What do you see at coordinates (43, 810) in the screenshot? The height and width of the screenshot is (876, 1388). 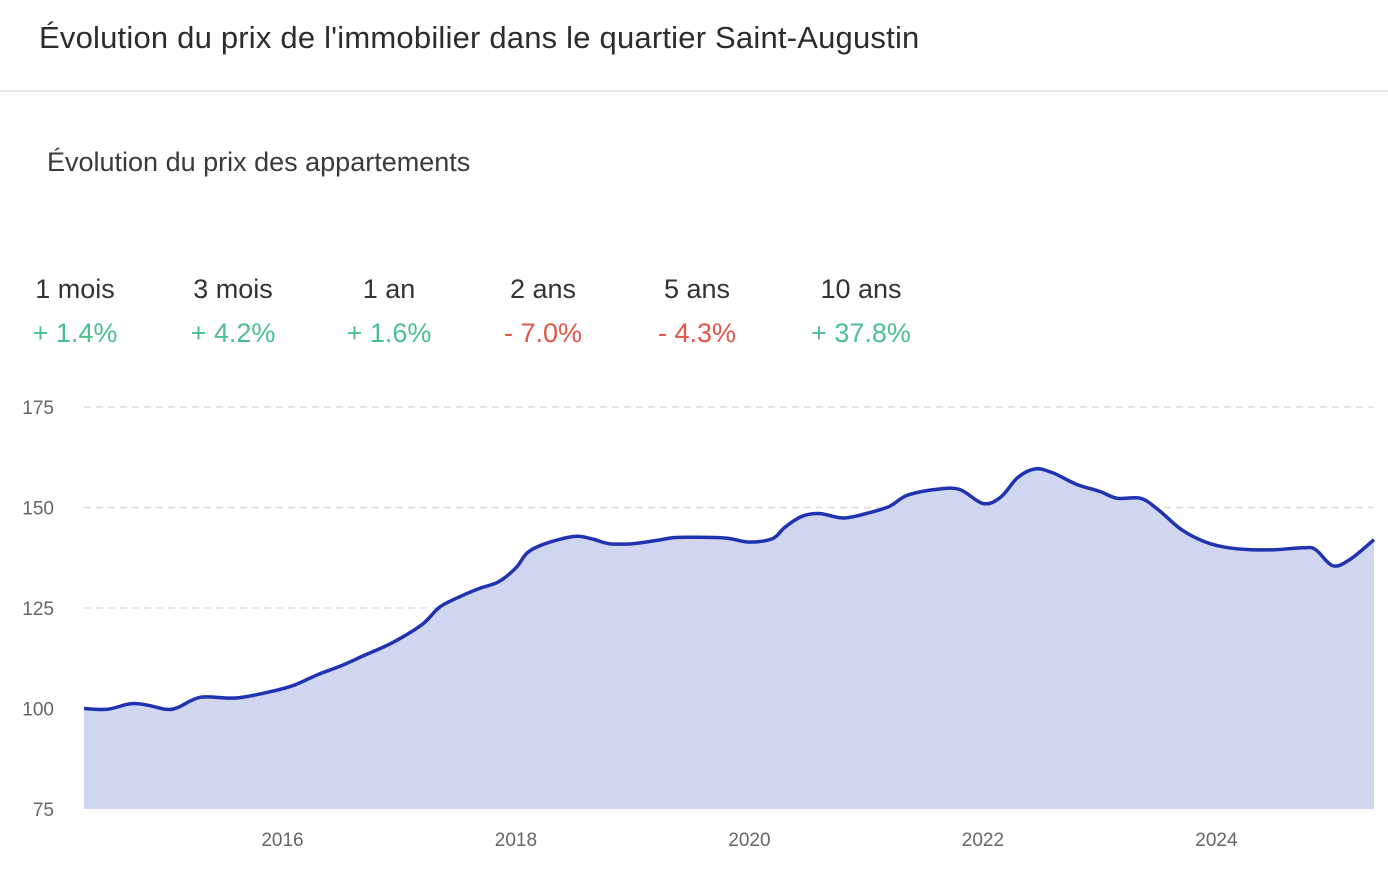 I see `y-tick-label: 75` at bounding box center [43, 810].